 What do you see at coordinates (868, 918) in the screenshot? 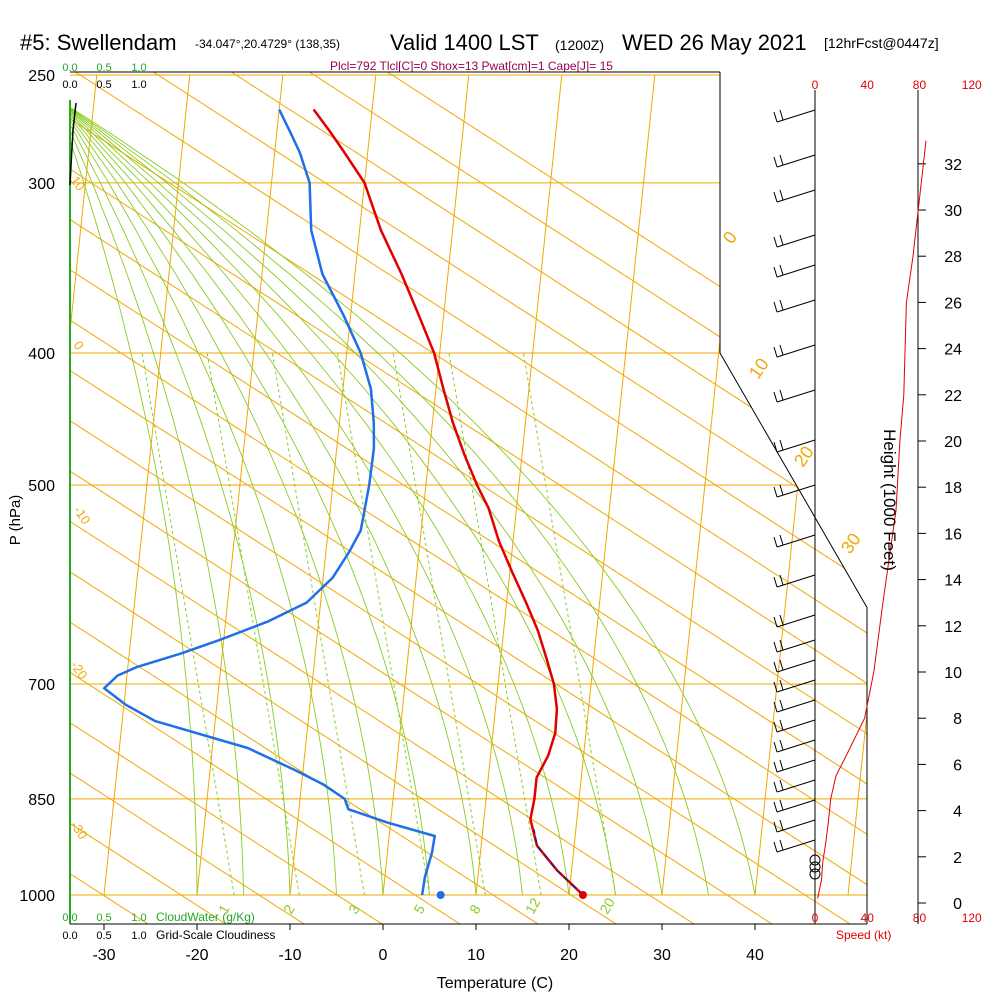
I see `speed-bottom-tick: 40` at bounding box center [868, 918].